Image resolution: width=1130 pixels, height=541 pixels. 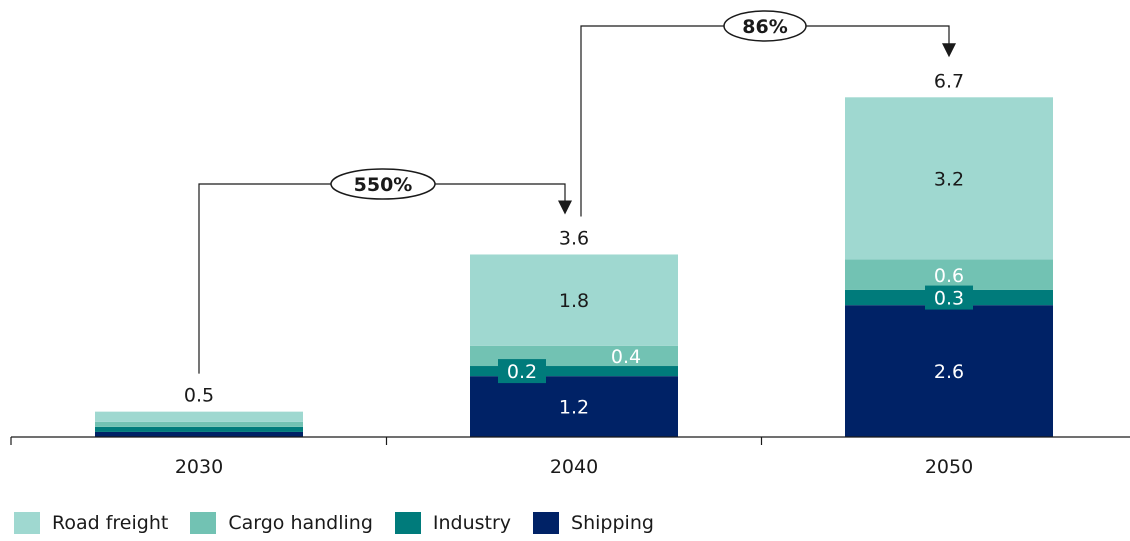 I want to click on bar-2050-road-freight, so click(x=949, y=178).